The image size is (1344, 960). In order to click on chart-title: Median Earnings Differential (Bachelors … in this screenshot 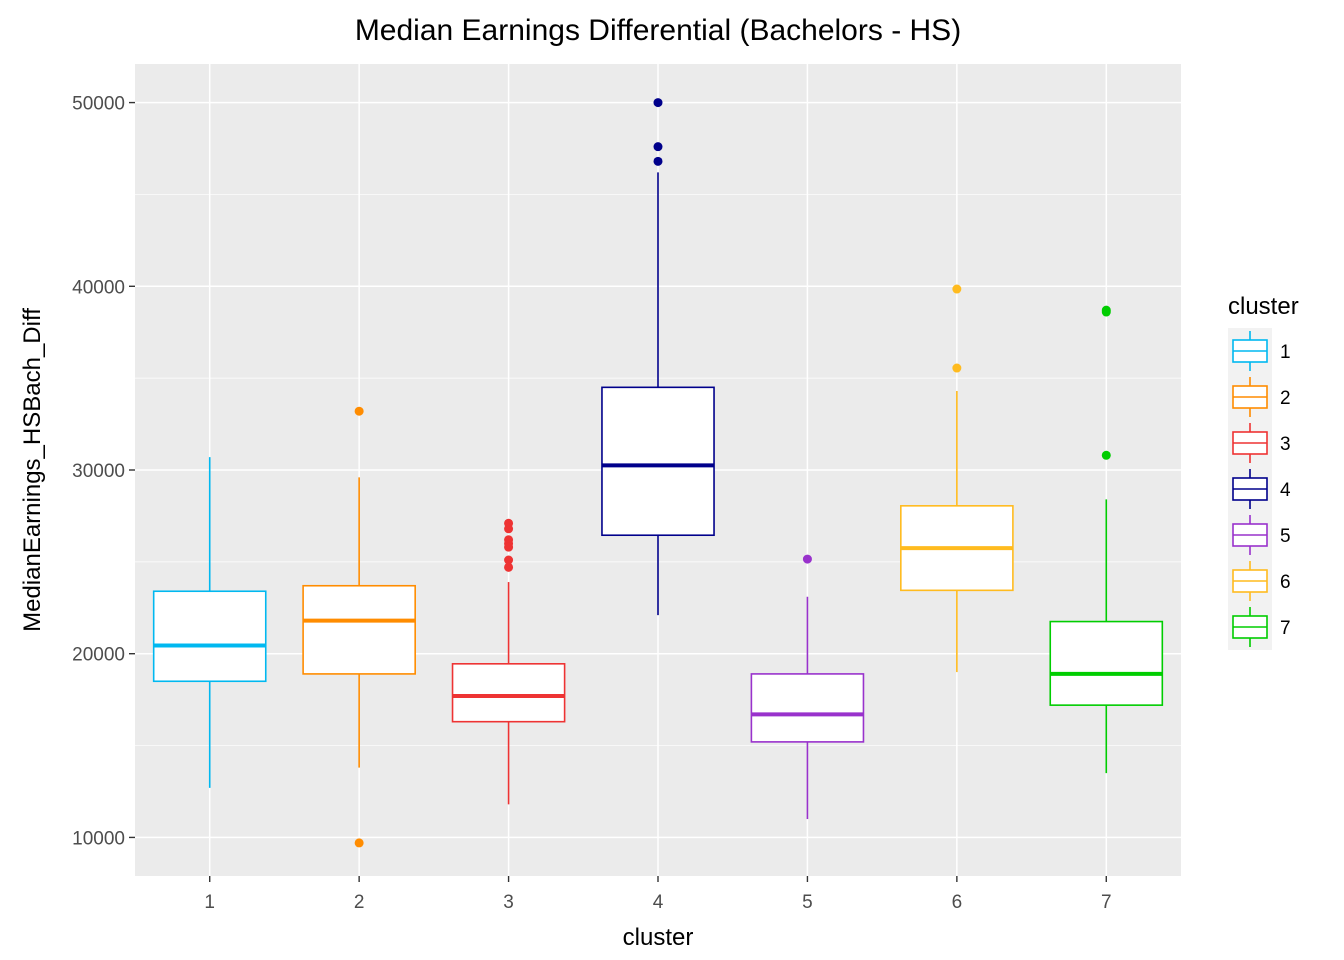, I will do `click(658, 30)`.